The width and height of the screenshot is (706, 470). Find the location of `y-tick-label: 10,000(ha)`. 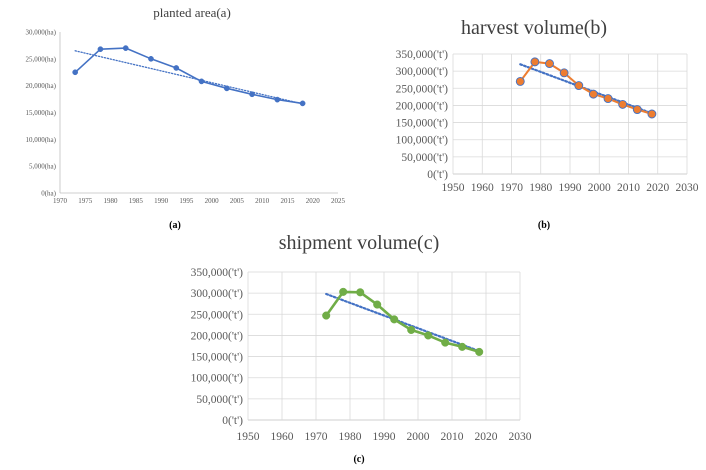

y-tick-label: 10,000(ha) is located at coordinates (40, 140).